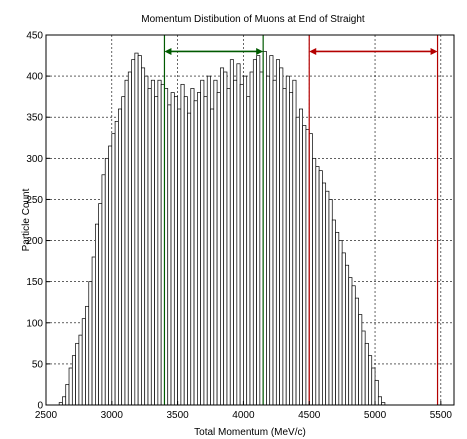  Describe the element at coordinates (34, 118) in the screenshot. I see `y-tick-label: 350` at that location.